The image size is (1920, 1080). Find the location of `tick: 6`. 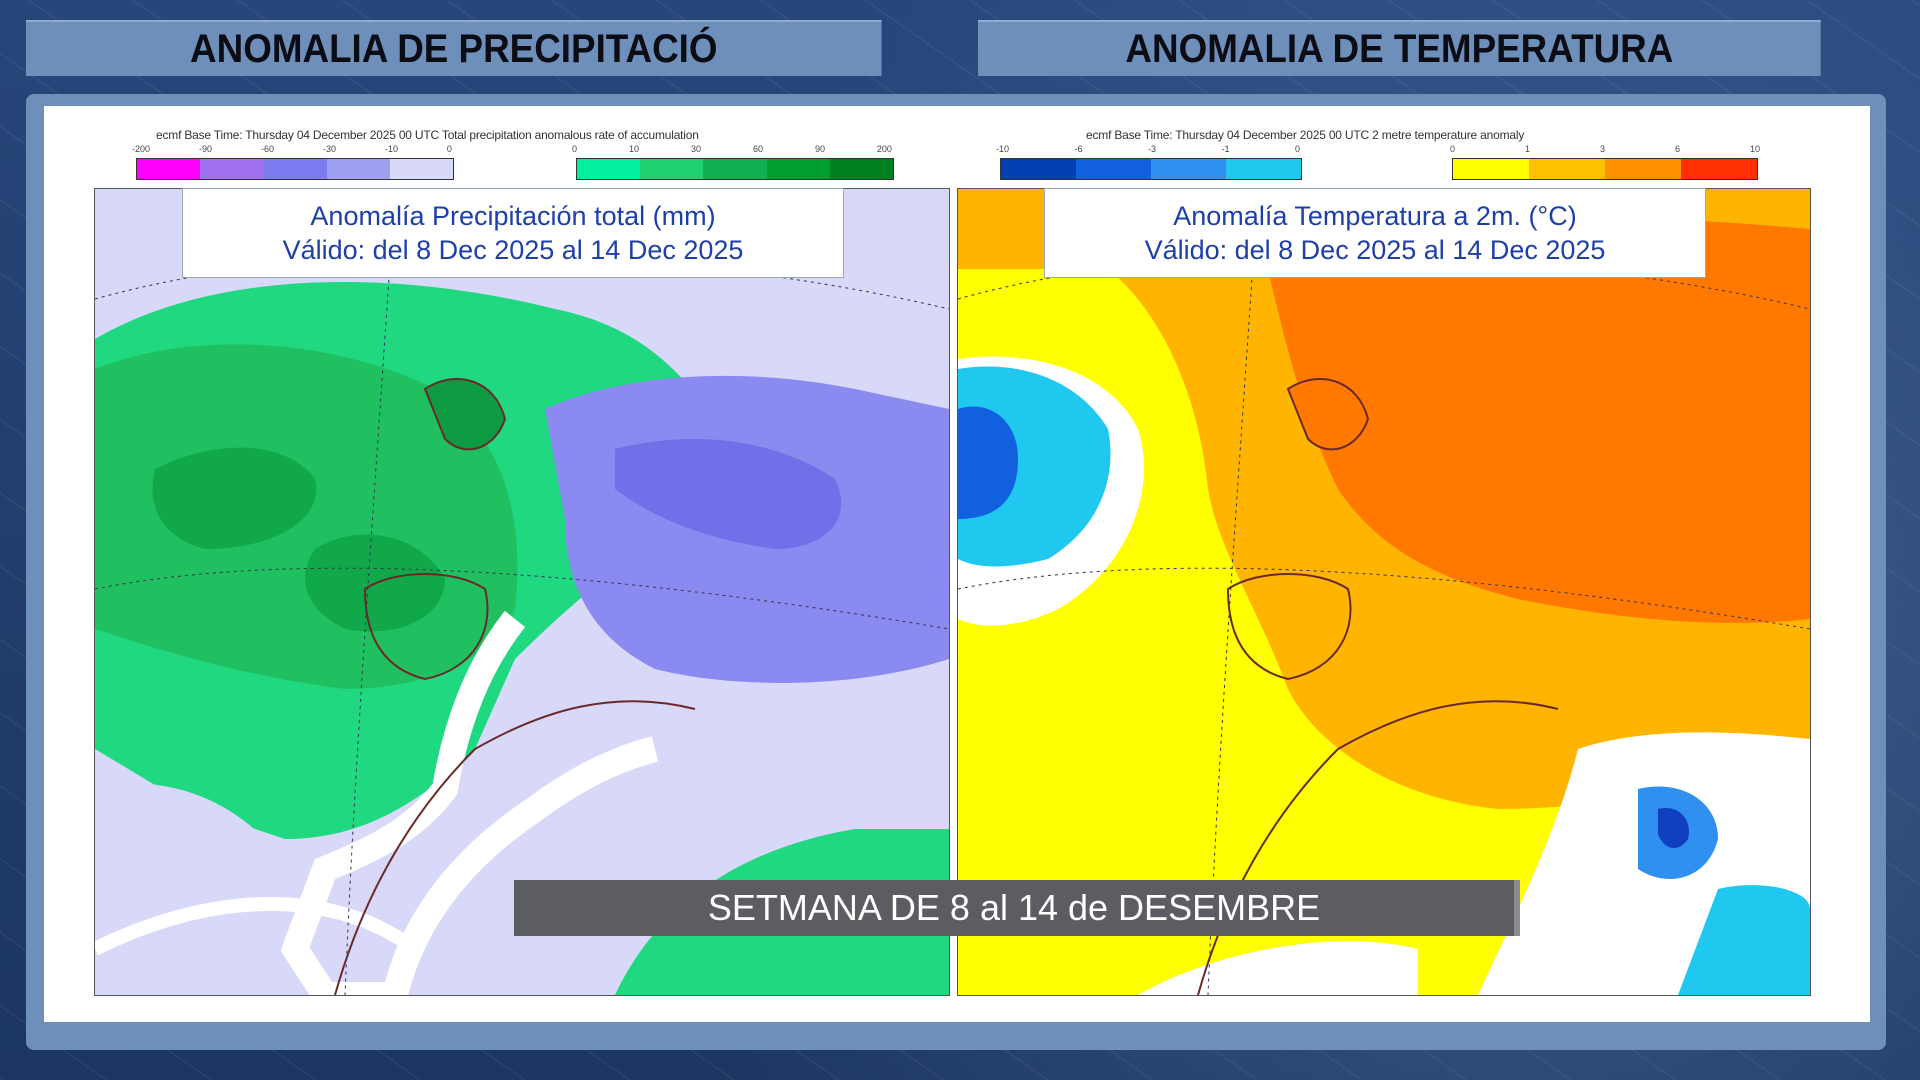

tick: 6 is located at coordinates (1677, 149).